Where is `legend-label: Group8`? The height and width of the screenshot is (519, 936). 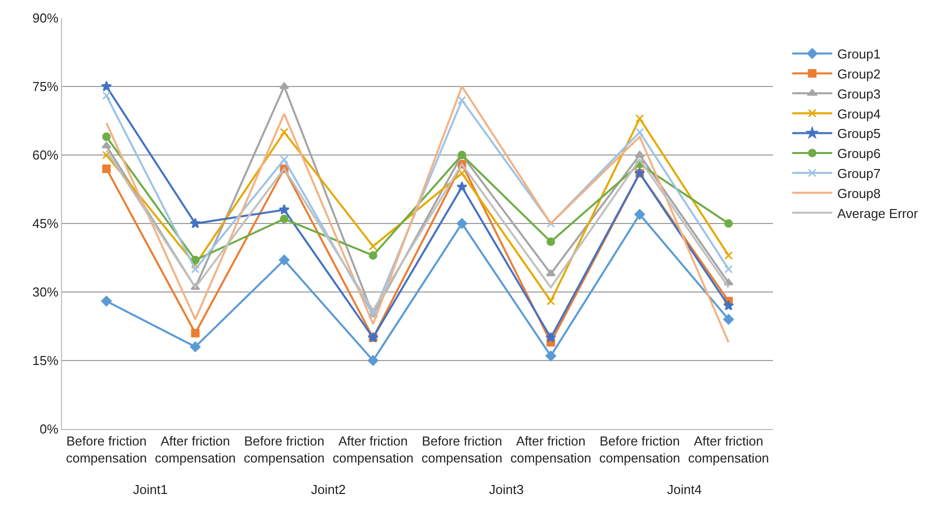
legend-label: Group8 is located at coordinates (859, 193).